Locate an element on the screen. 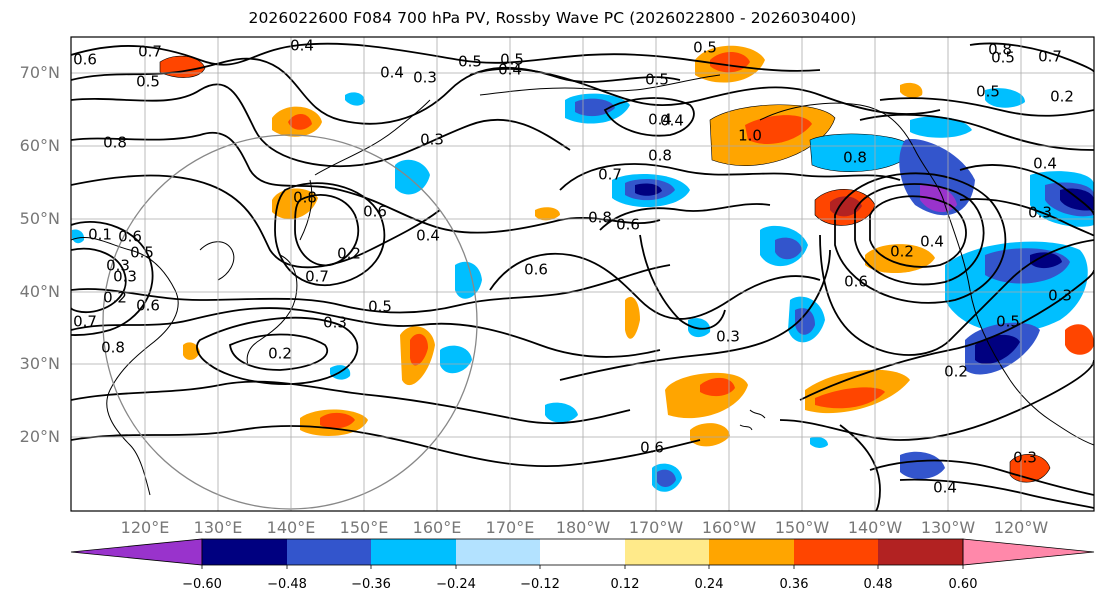  colorbar-border is located at coordinates (582, 552).